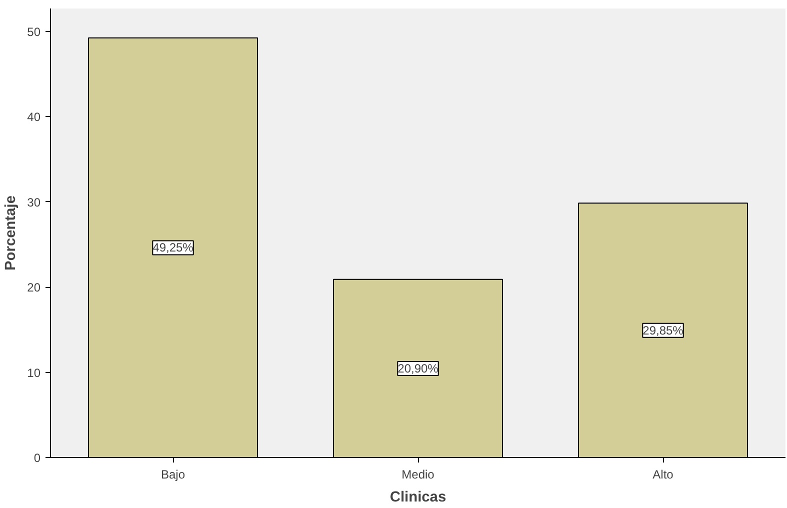 Image resolution: width=787 pixels, height=508 pixels. I want to click on x-axis-title: Clinicas, so click(418, 498).